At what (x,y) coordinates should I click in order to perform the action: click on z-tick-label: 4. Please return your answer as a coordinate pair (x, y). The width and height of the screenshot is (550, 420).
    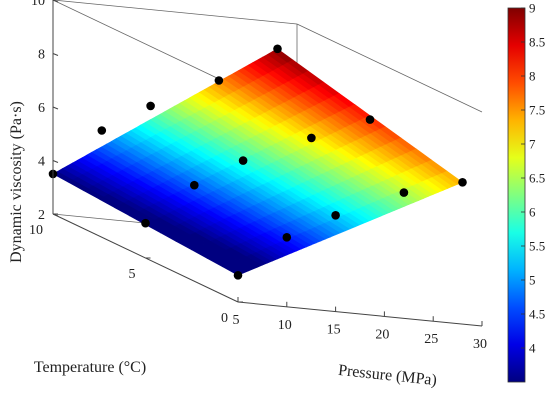
    Looking at the image, I should click on (41, 162).